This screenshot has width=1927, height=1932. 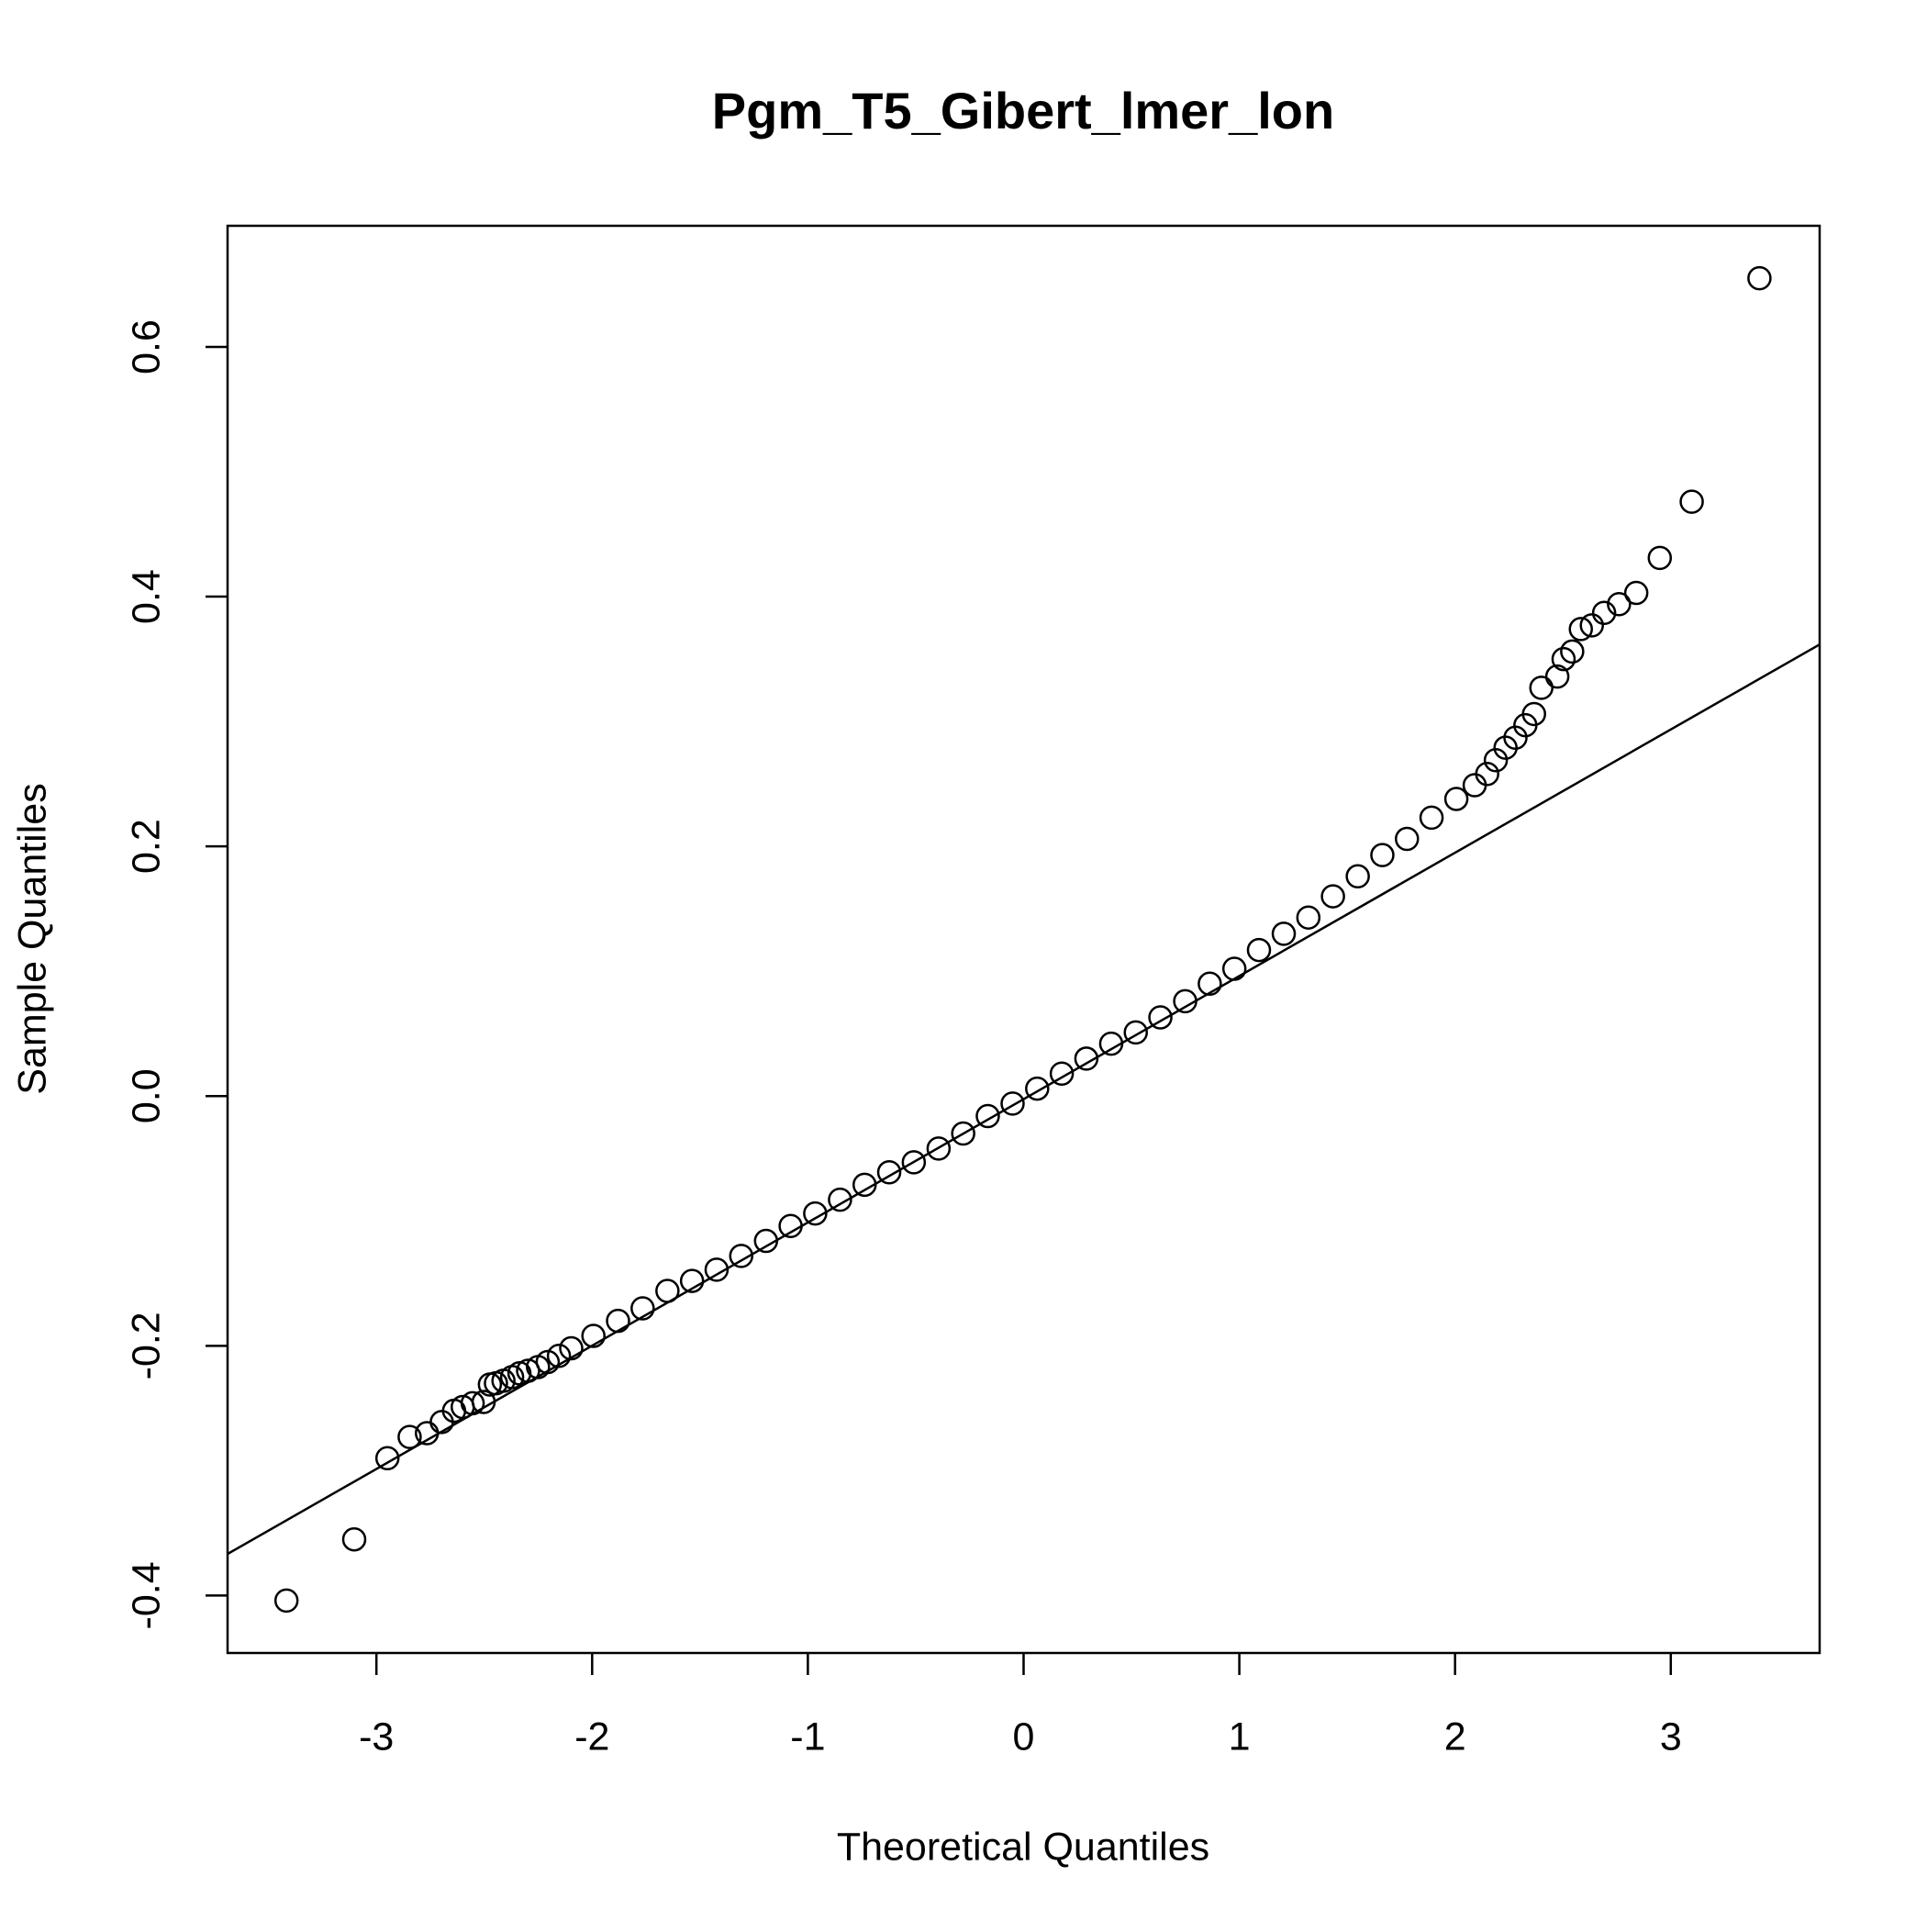 What do you see at coordinates (146, 1095) in the screenshot?
I see `y-tick-label: 0.0` at bounding box center [146, 1095].